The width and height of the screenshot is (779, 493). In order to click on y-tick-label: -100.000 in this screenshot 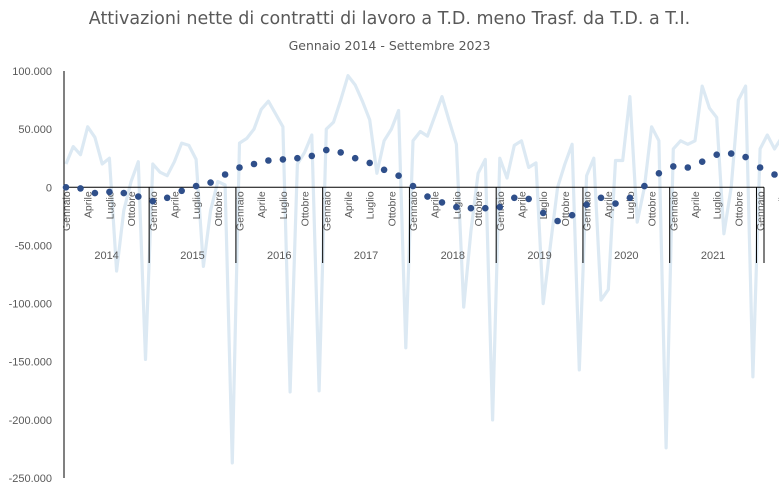, I will do `click(30, 305)`.